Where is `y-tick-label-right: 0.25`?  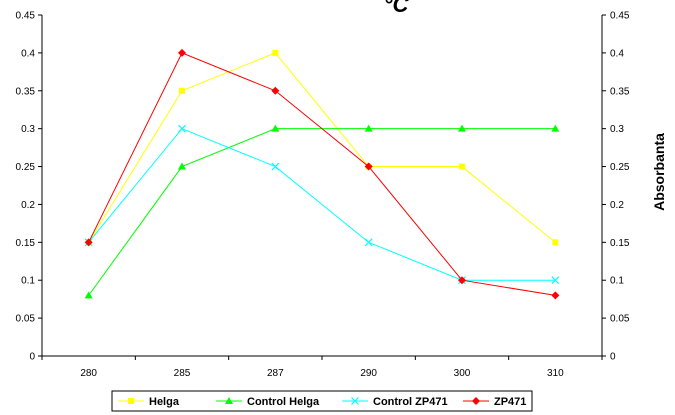
y-tick-label-right: 0.25 is located at coordinates (620, 167).